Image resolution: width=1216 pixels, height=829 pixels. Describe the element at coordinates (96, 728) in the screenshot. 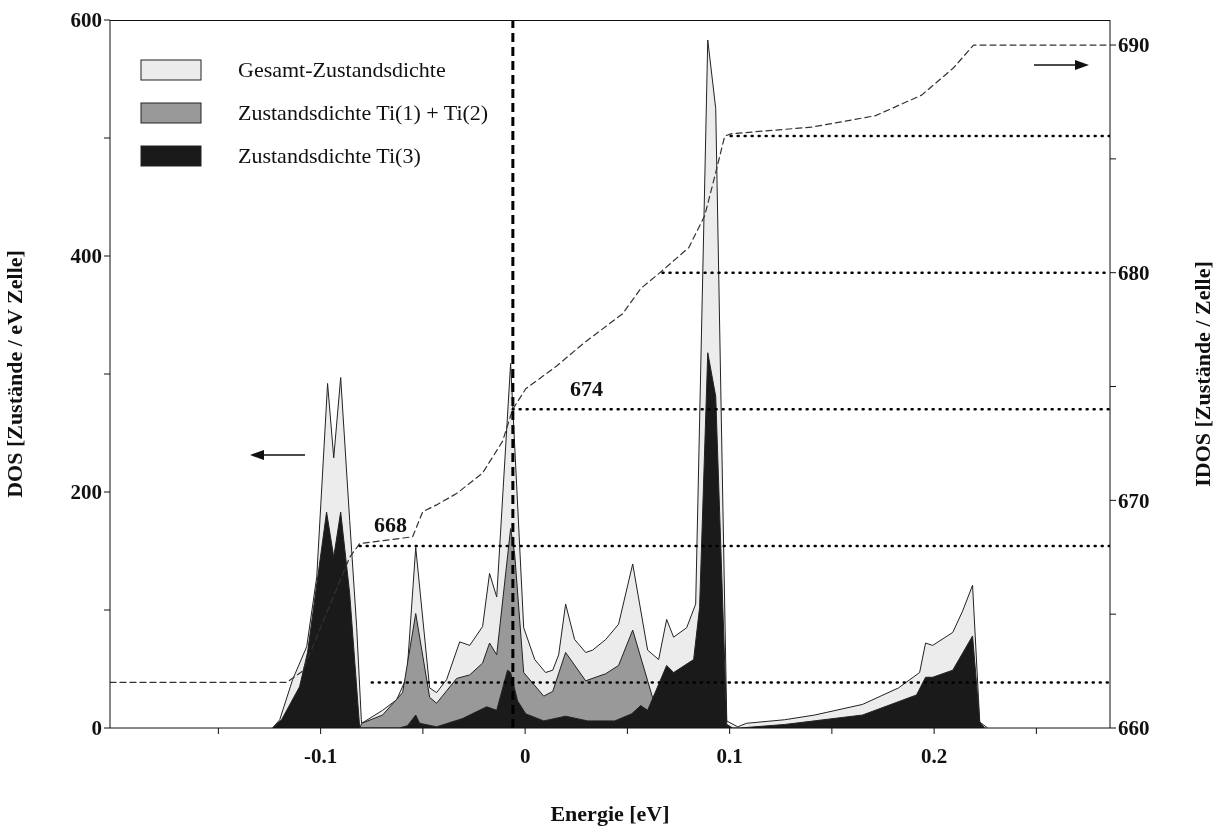

I see `y-tick-label: 0` at that location.